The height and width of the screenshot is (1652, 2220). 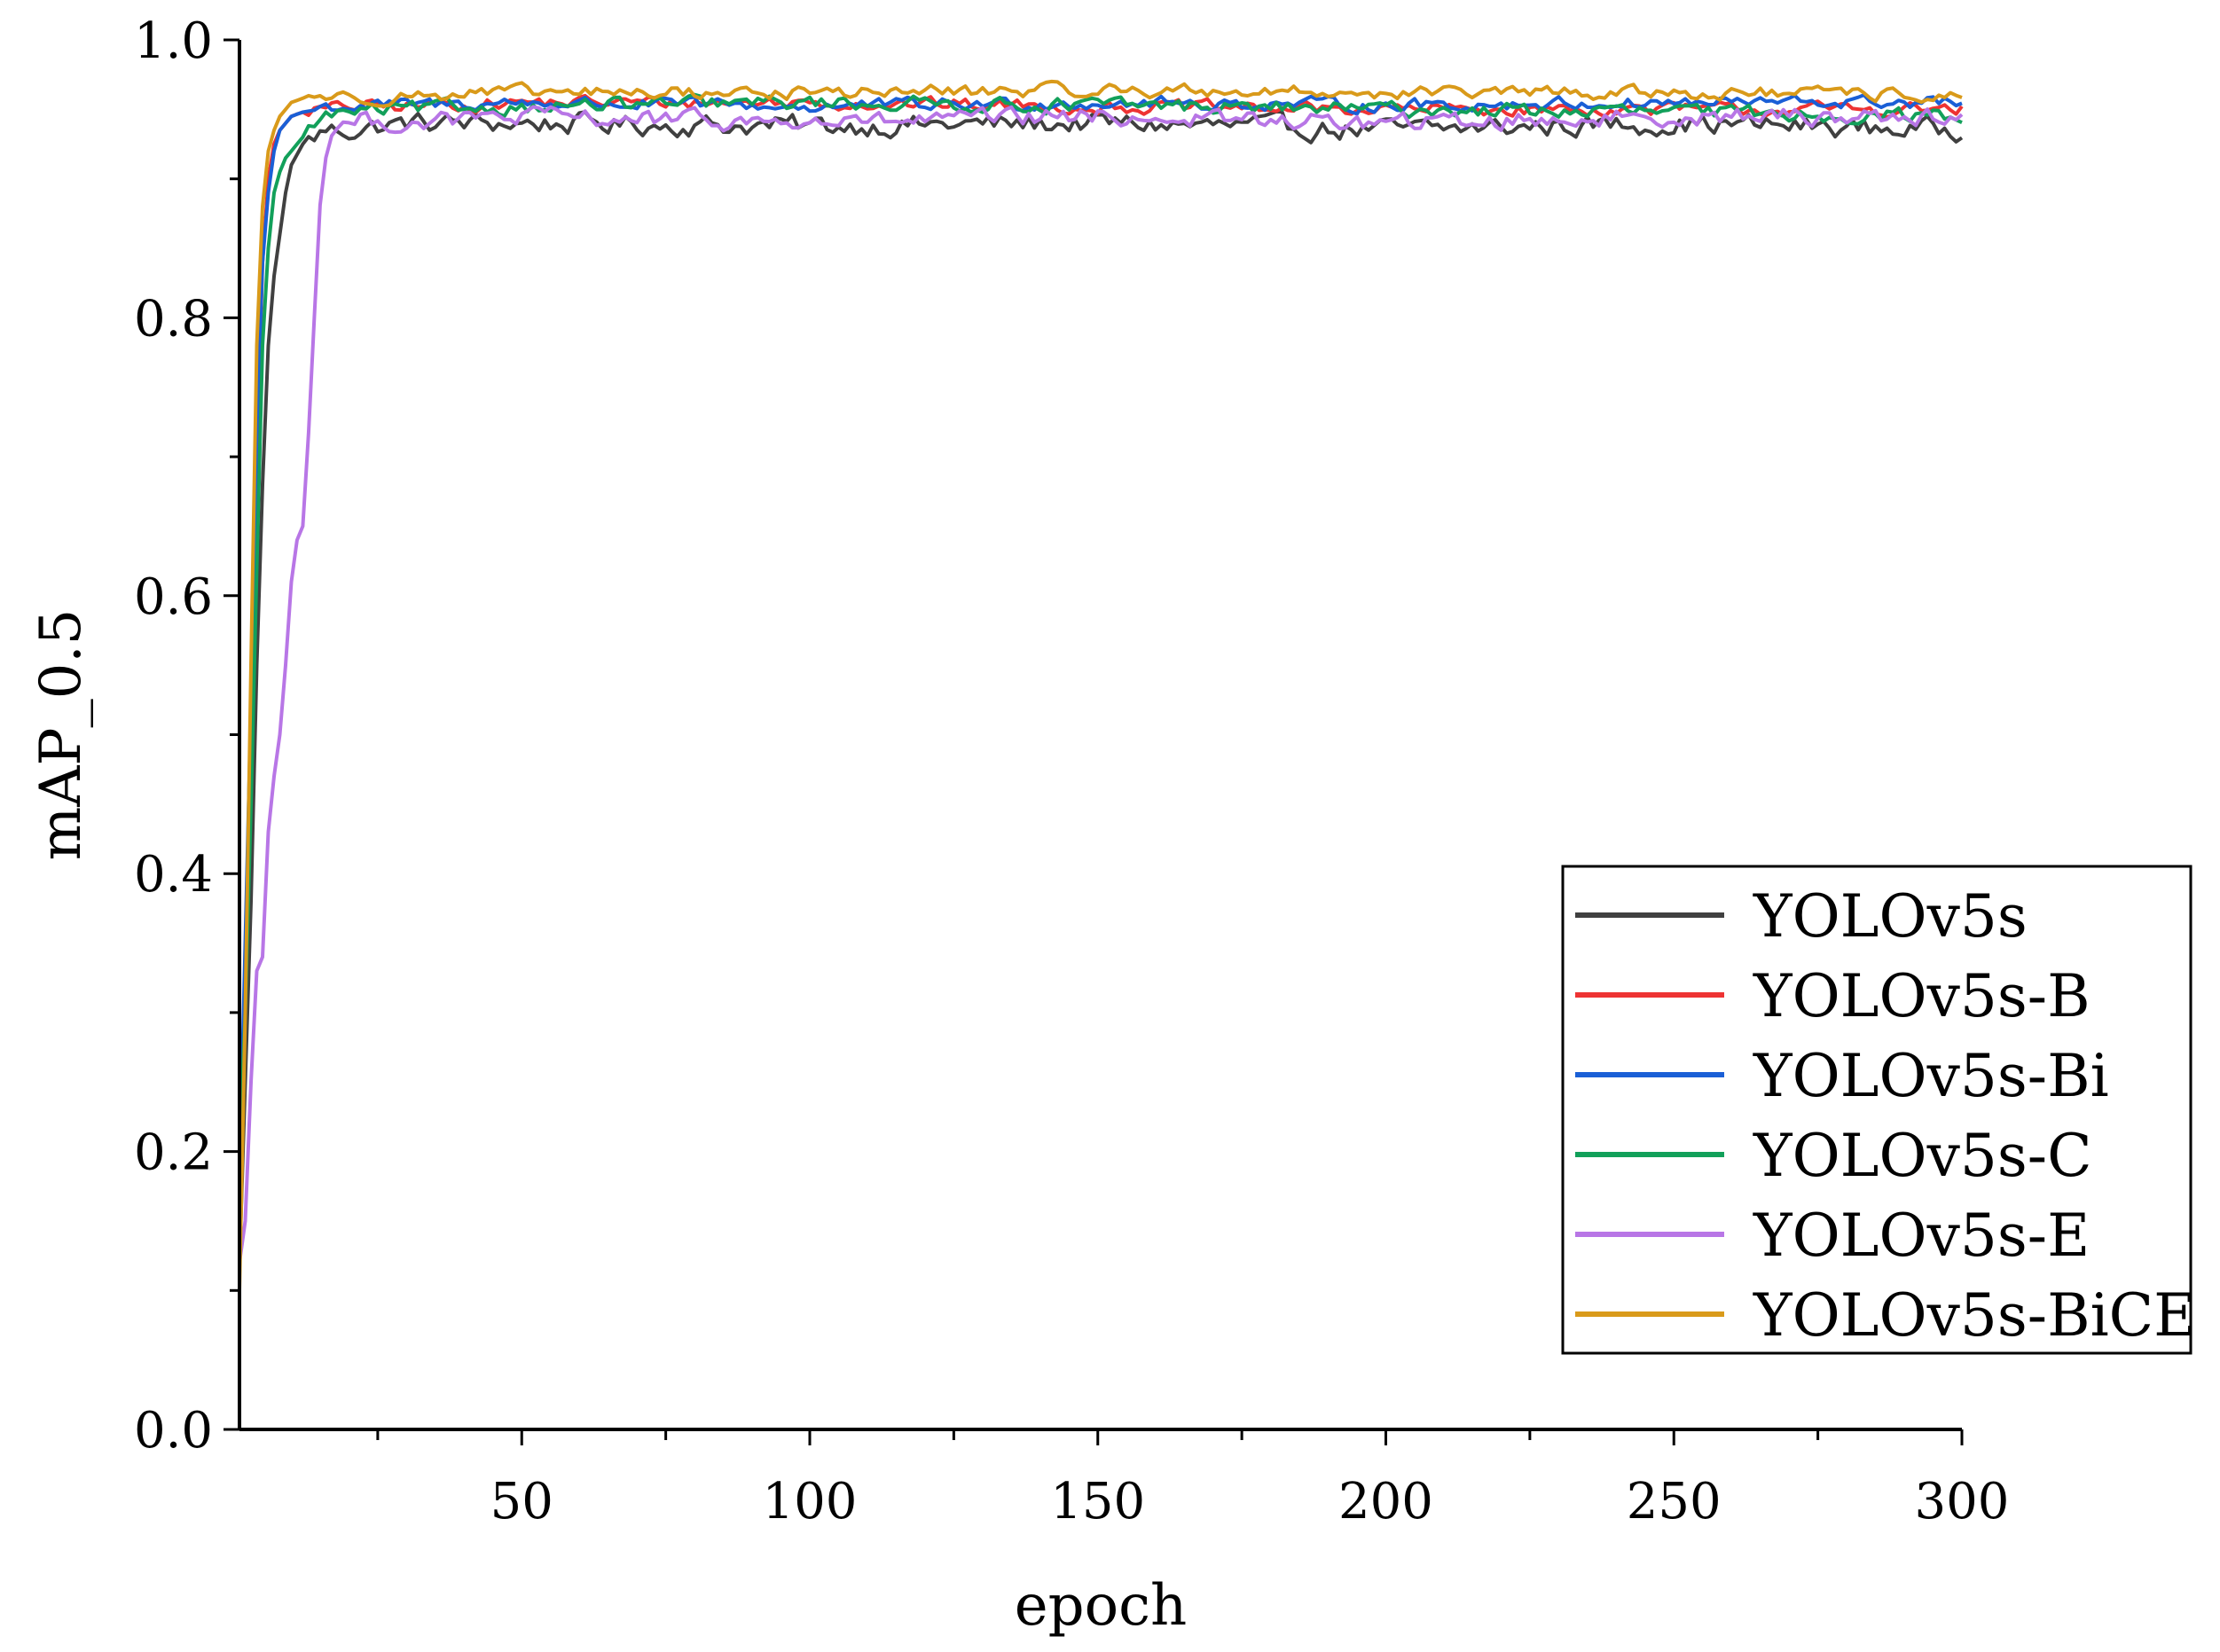 I want to click on legend-box, so click(x=1877, y=1110).